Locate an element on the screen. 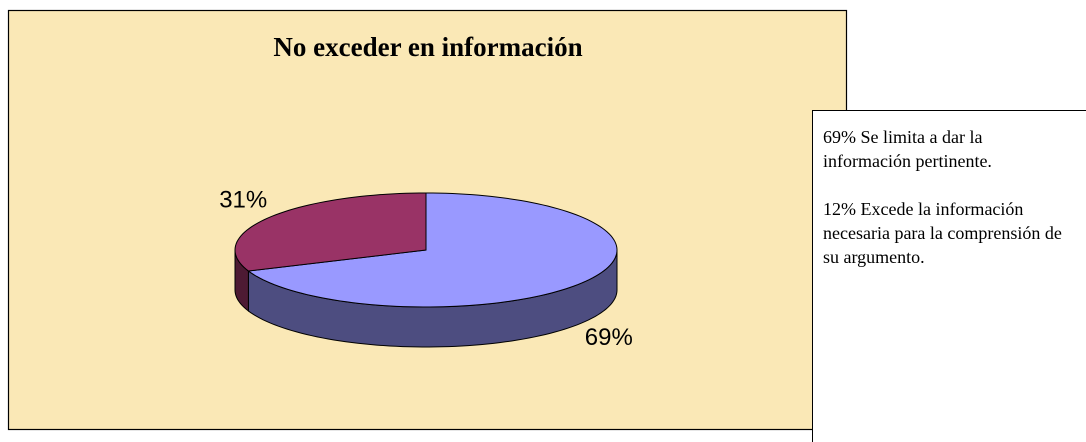 Image resolution: width=1086 pixels, height=442 pixels. value-label: 69% is located at coordinates (609, 337).